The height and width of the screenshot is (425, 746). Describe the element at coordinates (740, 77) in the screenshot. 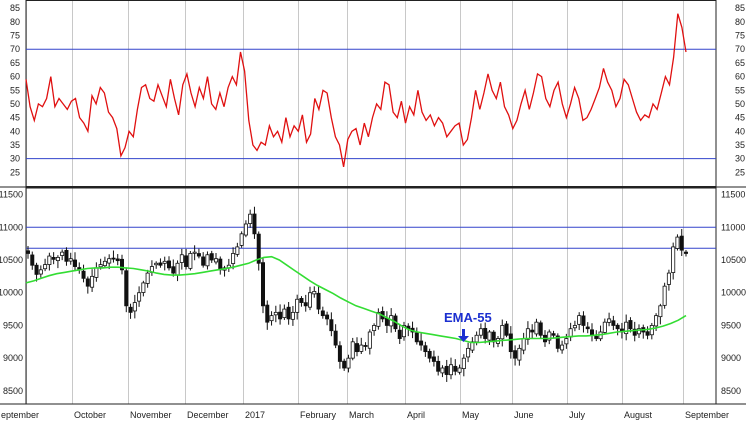

I see `osc-y-tick-right: 60` at that location.